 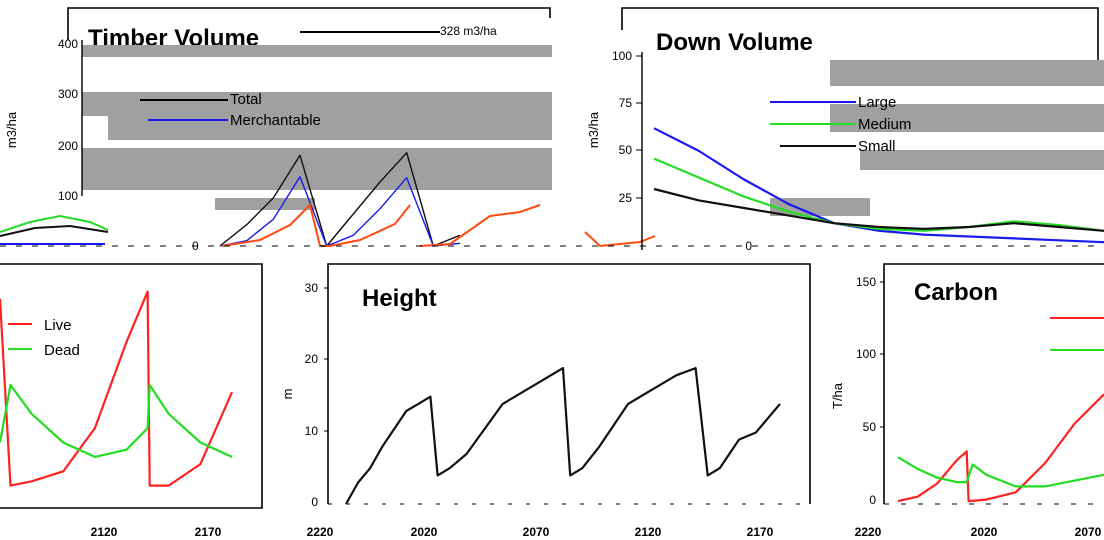 I want to click on down-ytick: 100, so click(x=622, y=56).